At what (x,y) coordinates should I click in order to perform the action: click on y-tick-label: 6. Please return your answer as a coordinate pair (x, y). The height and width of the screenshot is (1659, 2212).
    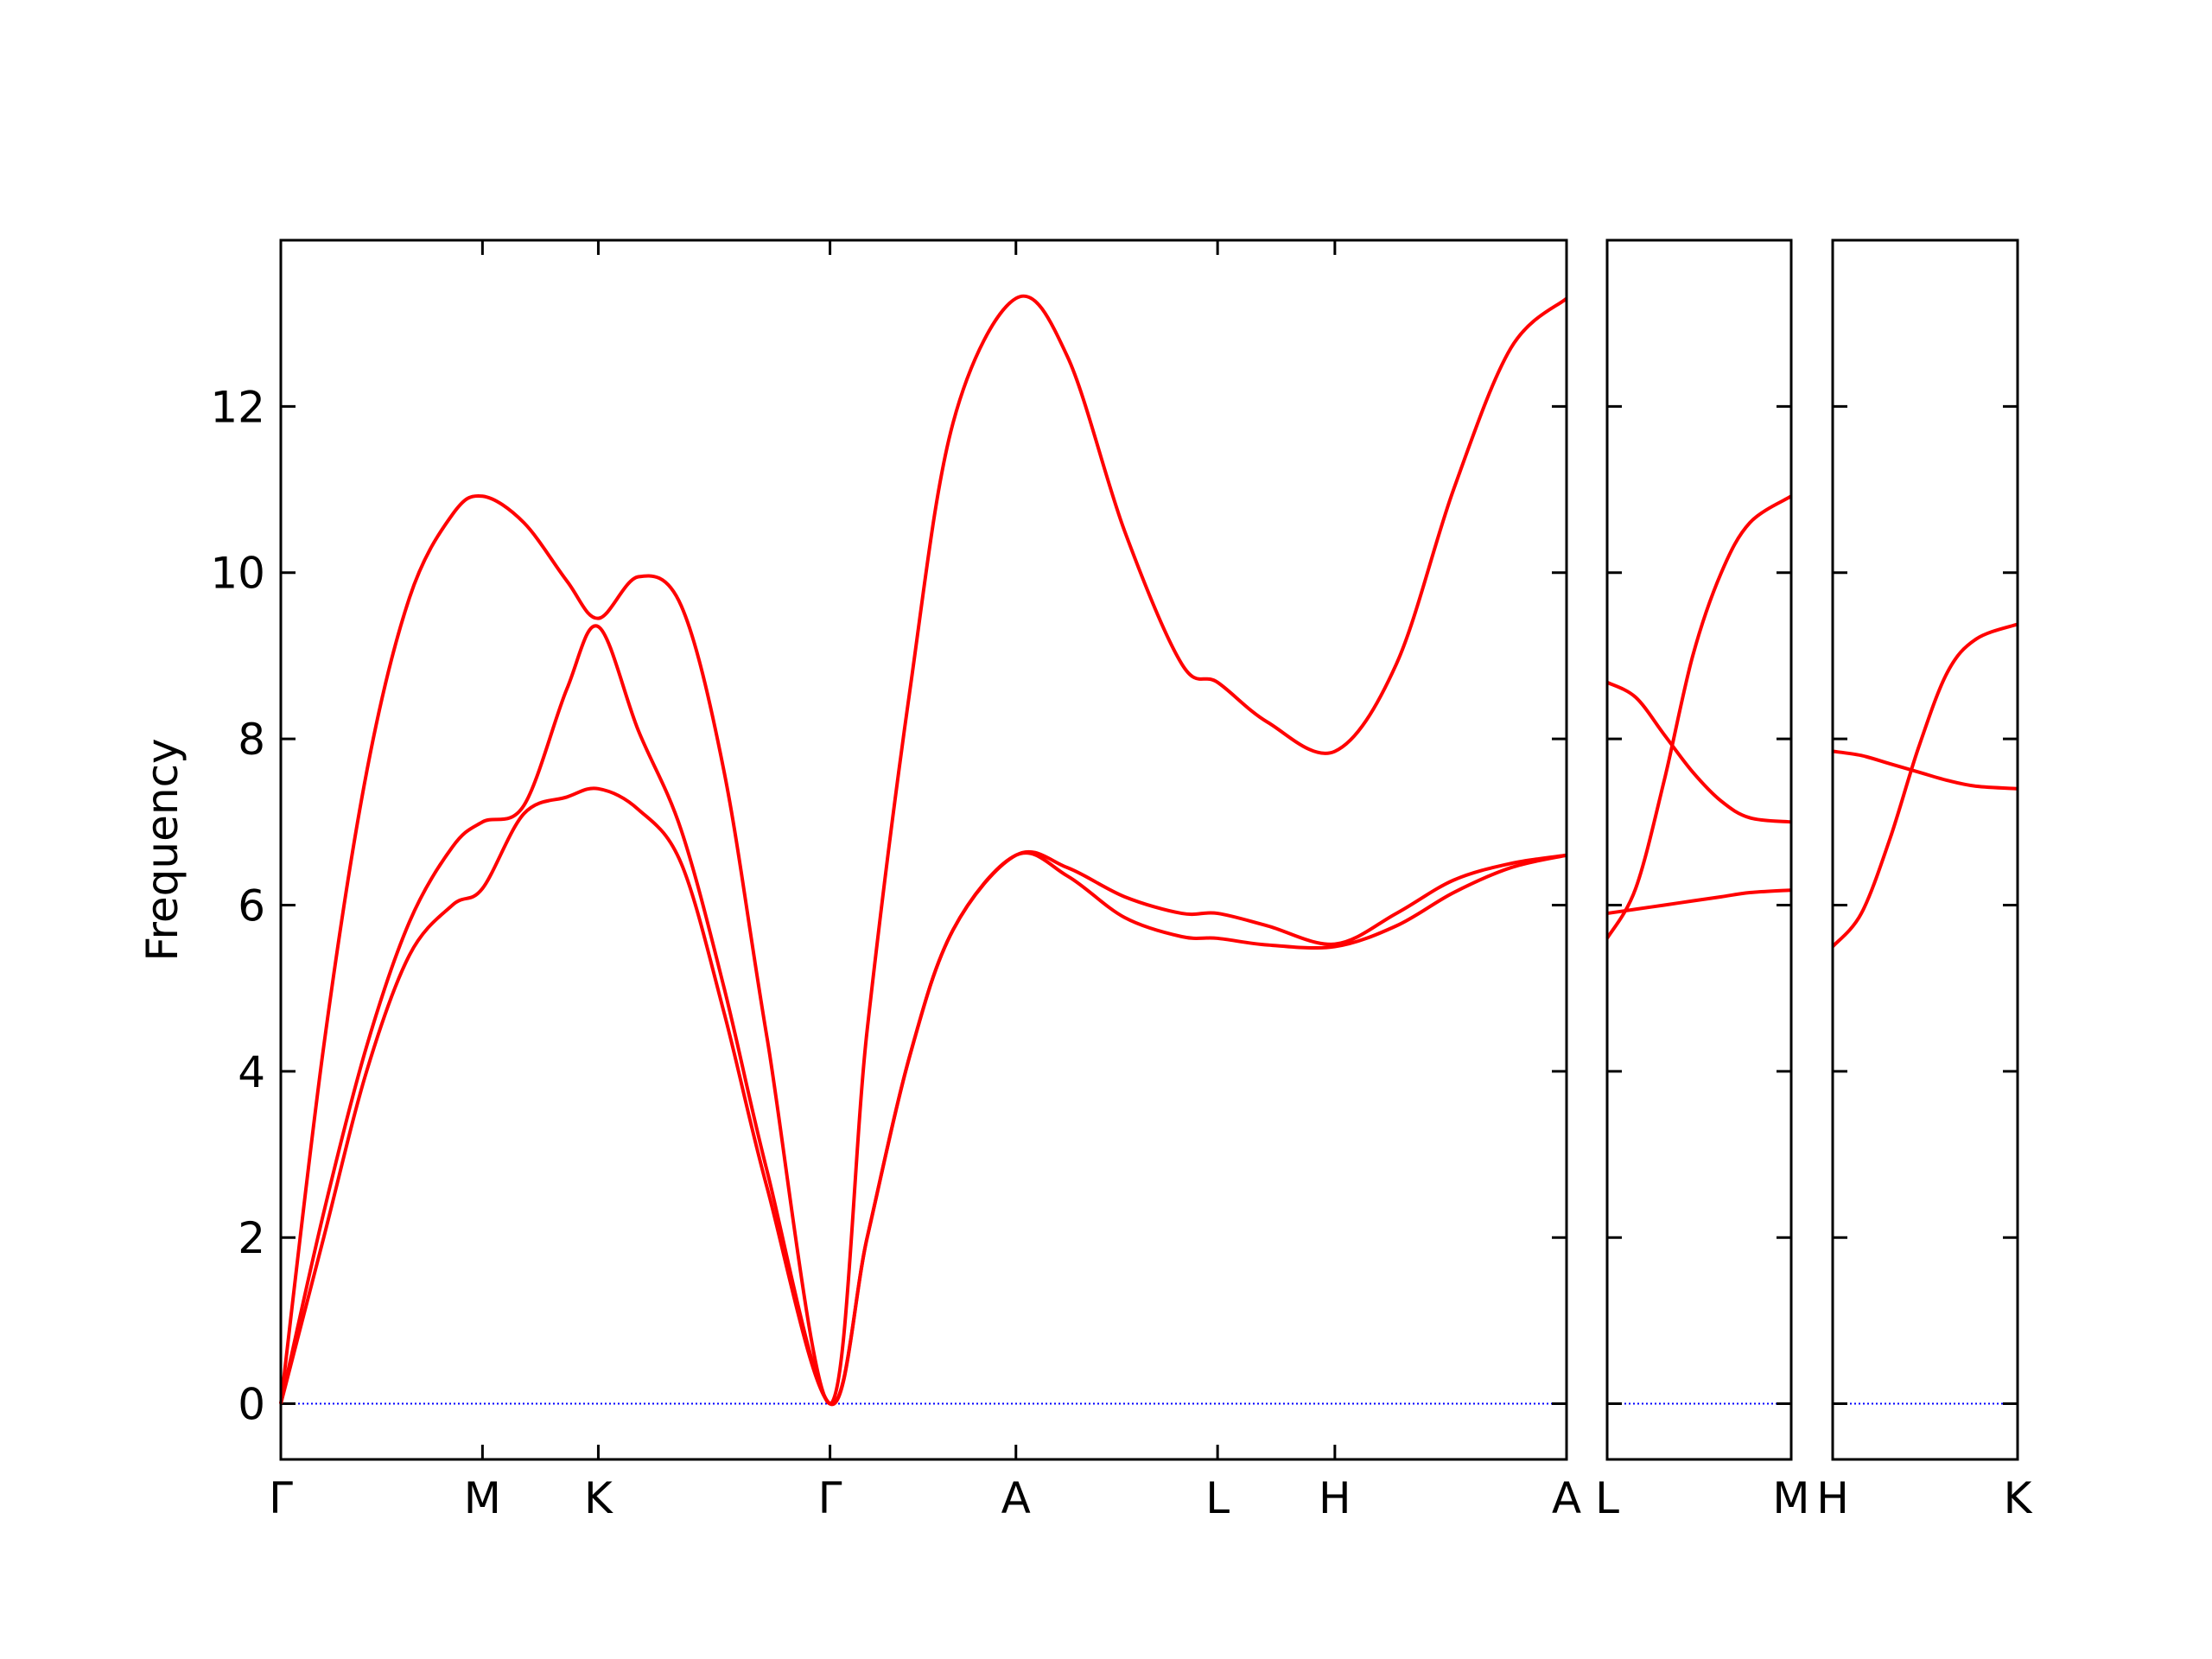
    Looking at the image, I should click on (251, 905).